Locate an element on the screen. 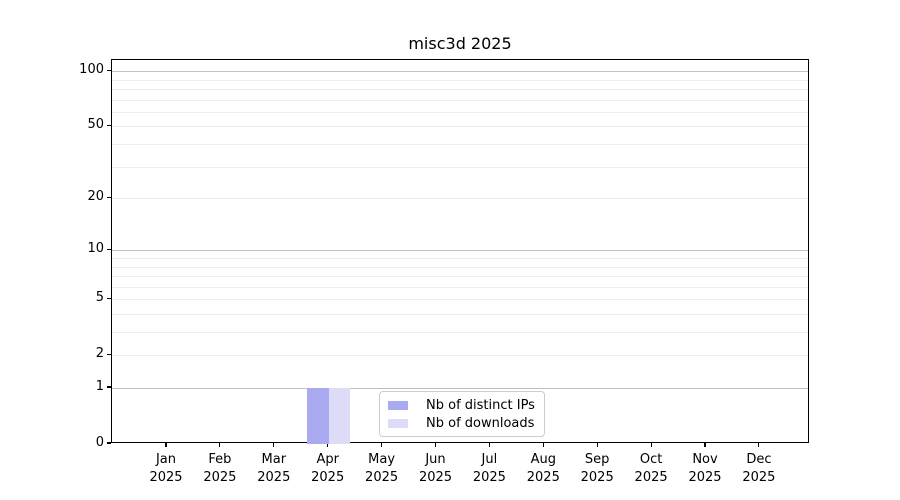  y-tick-label: 50 is located at coordinates (95, 125).